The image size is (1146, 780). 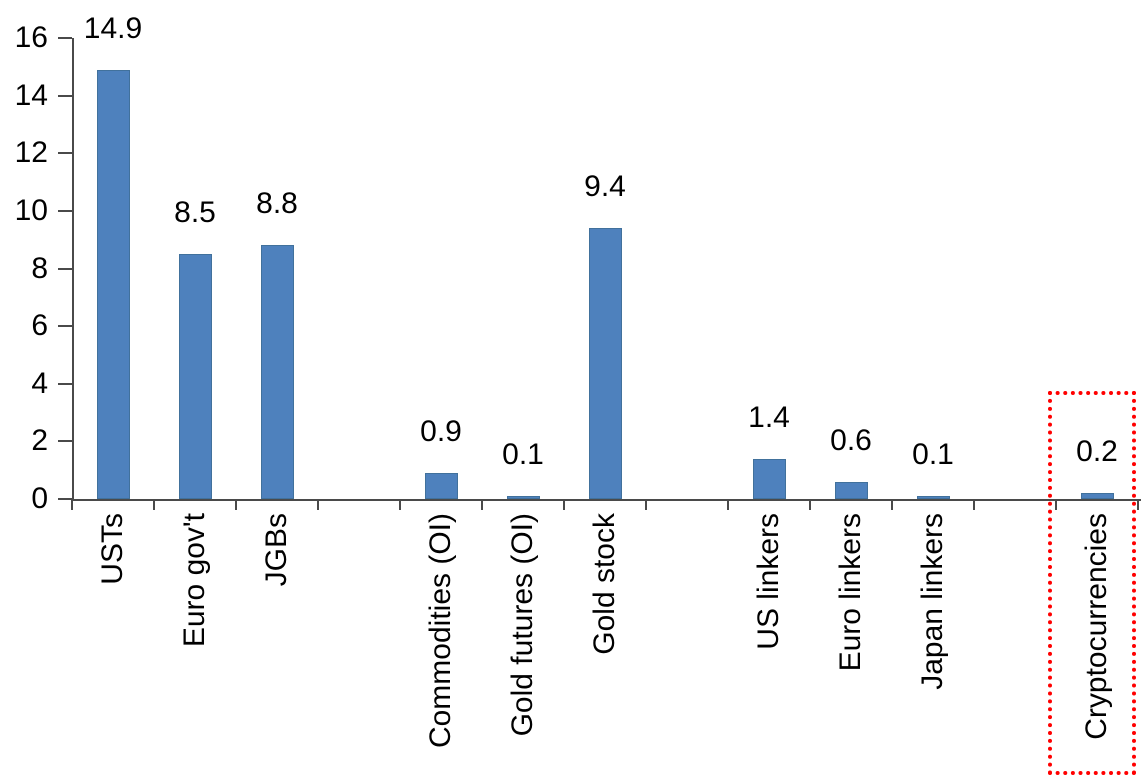 I want to click on y-tick-label: 0, so click(x=39, y=498).